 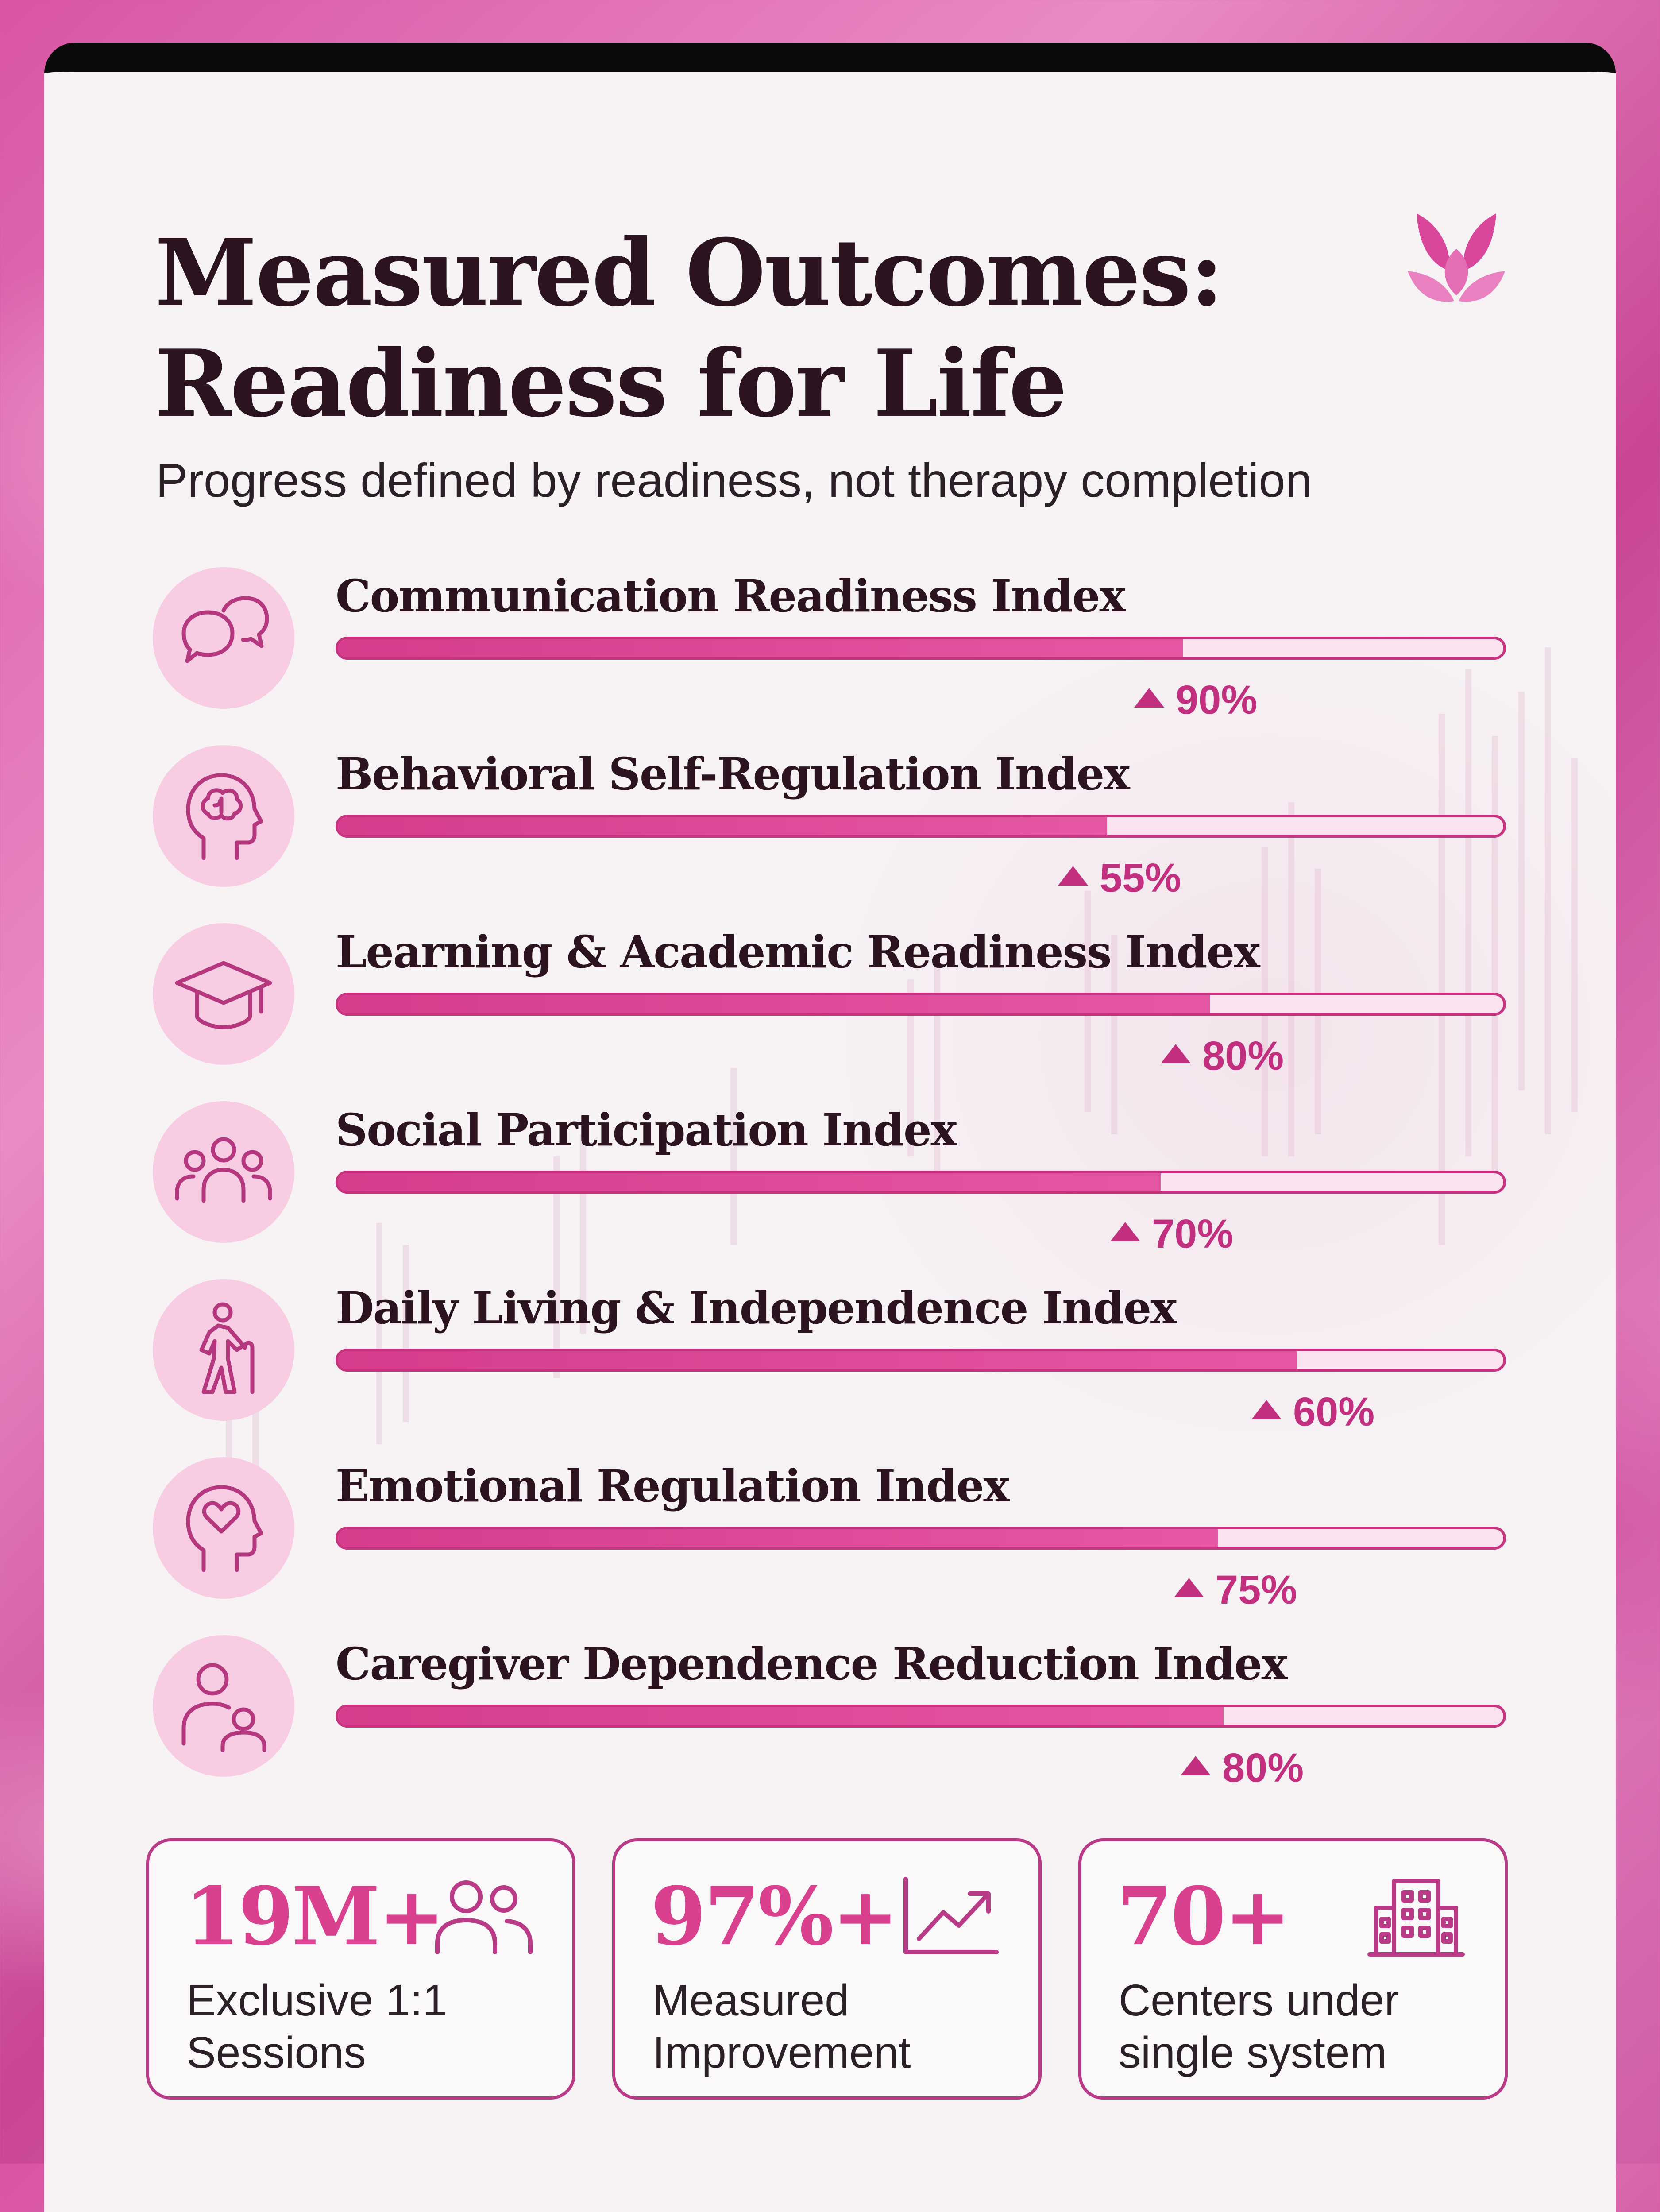 I want to click on percent-value: 75%, so click(x=1256, y=1590).